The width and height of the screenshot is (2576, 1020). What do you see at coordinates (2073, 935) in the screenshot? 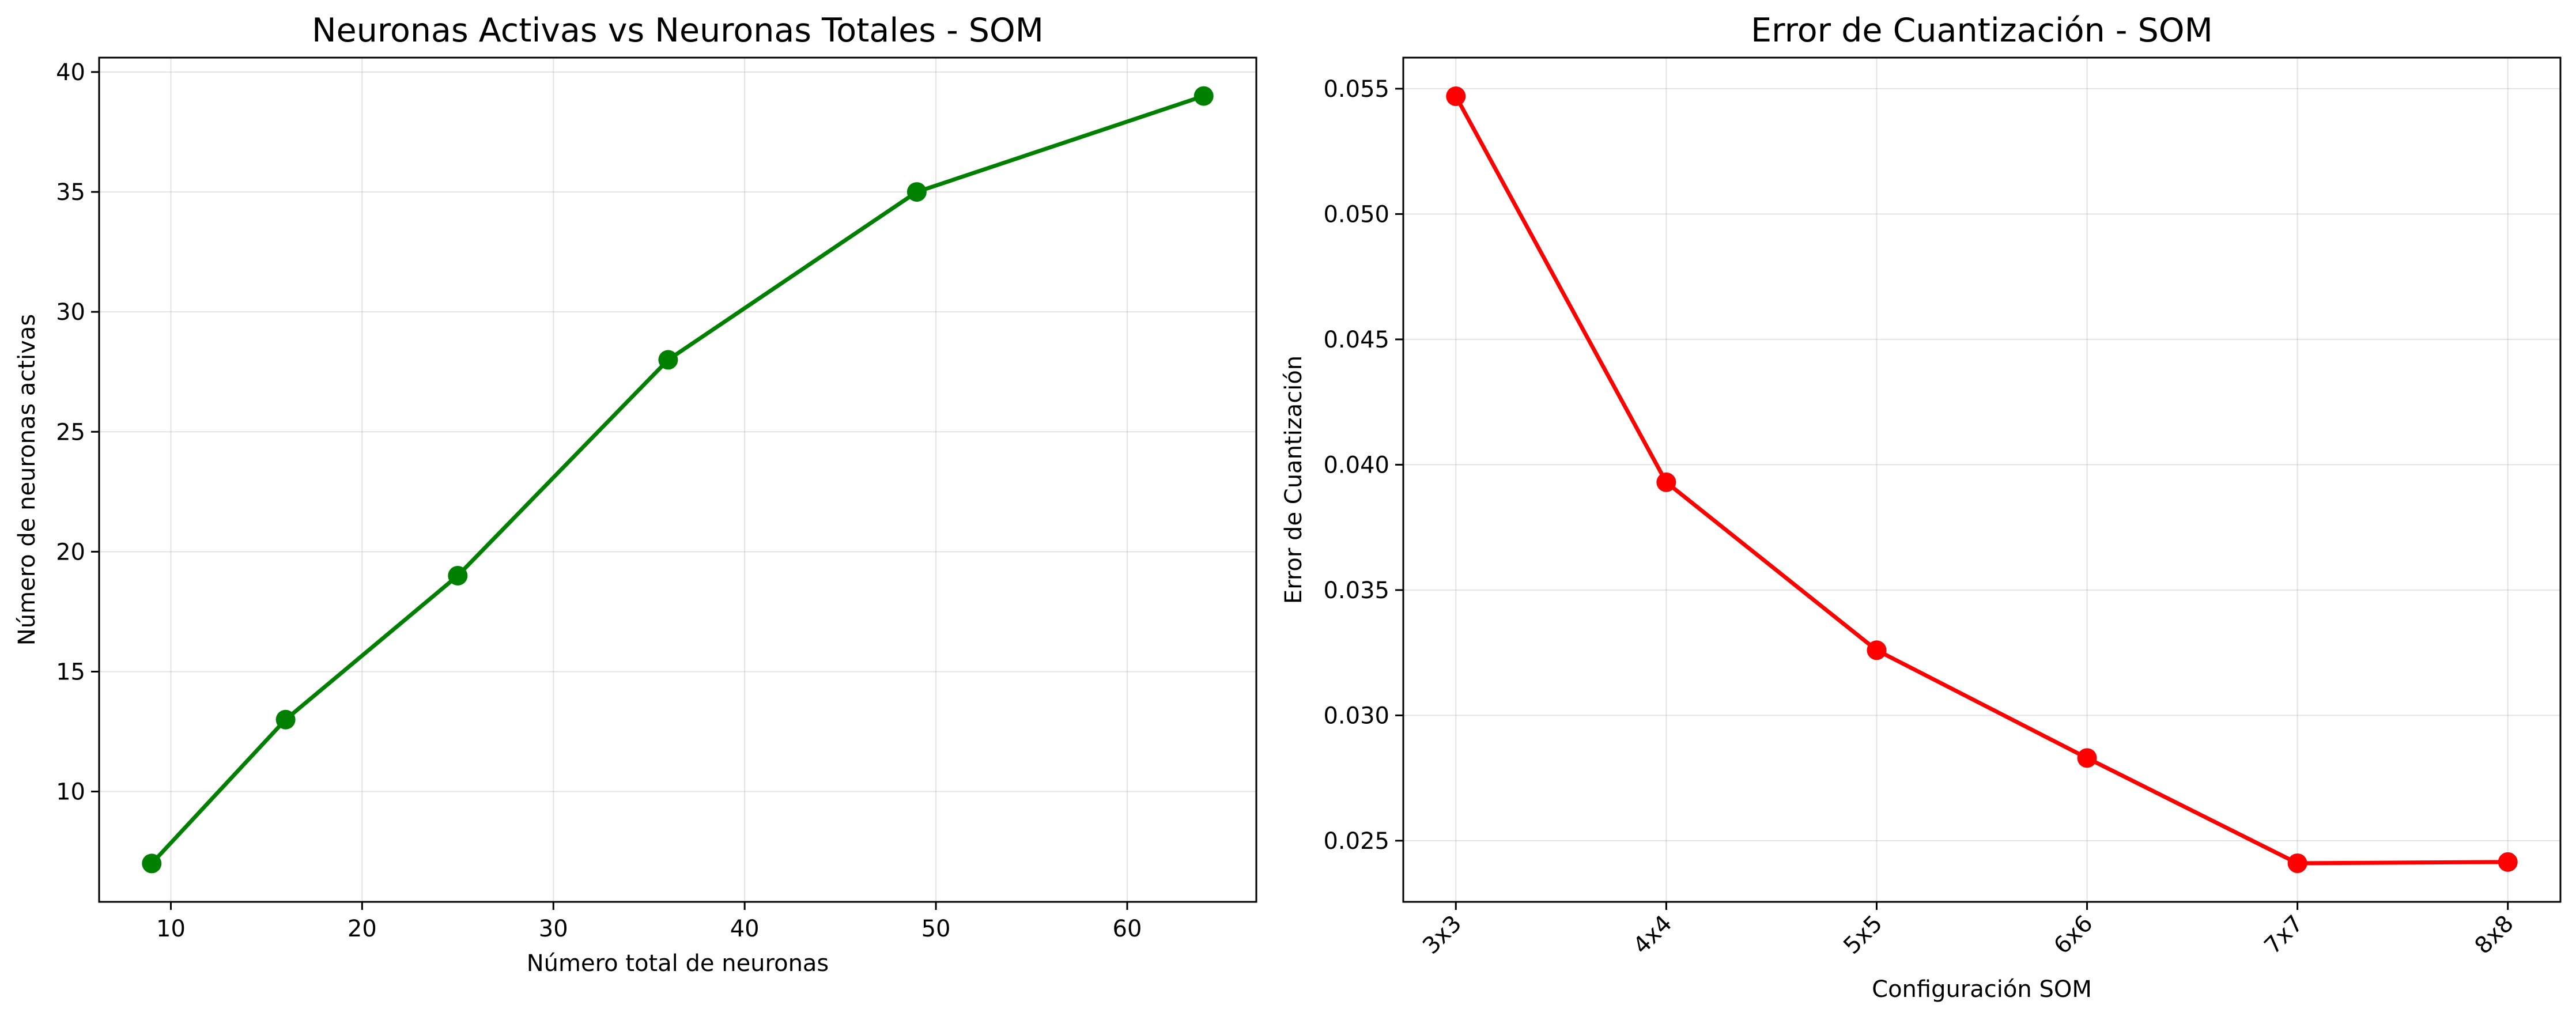
I see `x-tick-label: 6x6` at bounding box center [2073, 935].